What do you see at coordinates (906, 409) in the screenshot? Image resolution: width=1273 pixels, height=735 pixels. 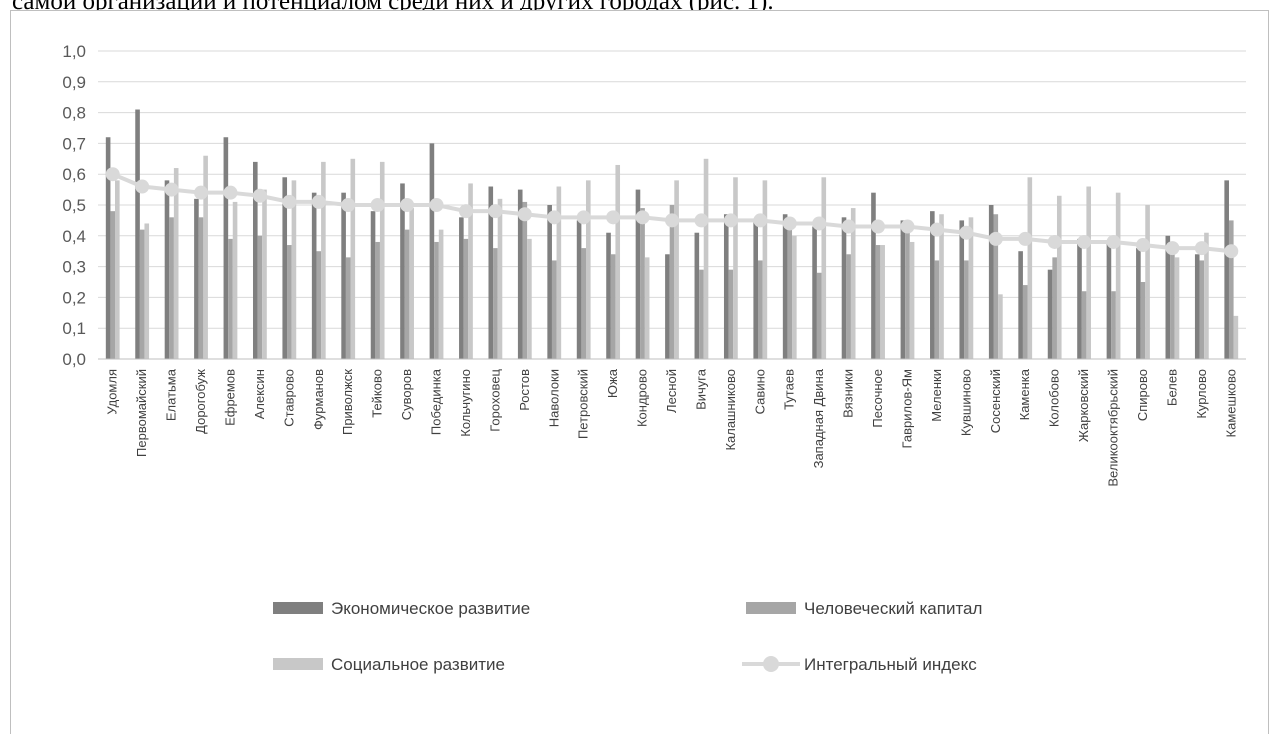 I see `x-tick-label: Гаврилов-Ям` at bounding box center [906, 409].